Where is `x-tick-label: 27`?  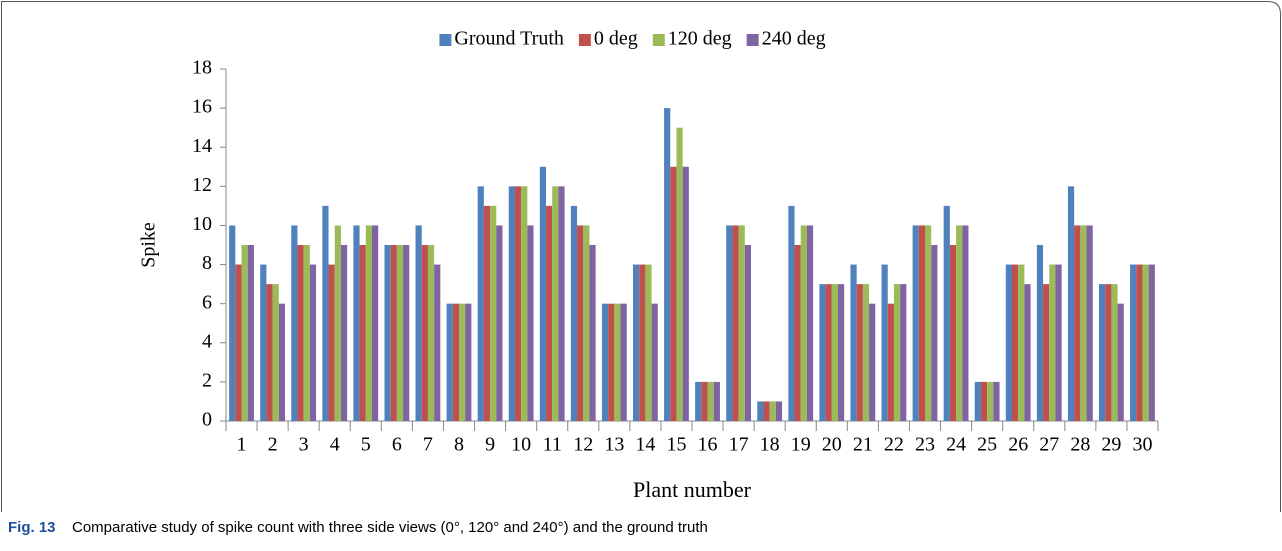
x-tick-label: 27 is located at coordinates (1049, 445).